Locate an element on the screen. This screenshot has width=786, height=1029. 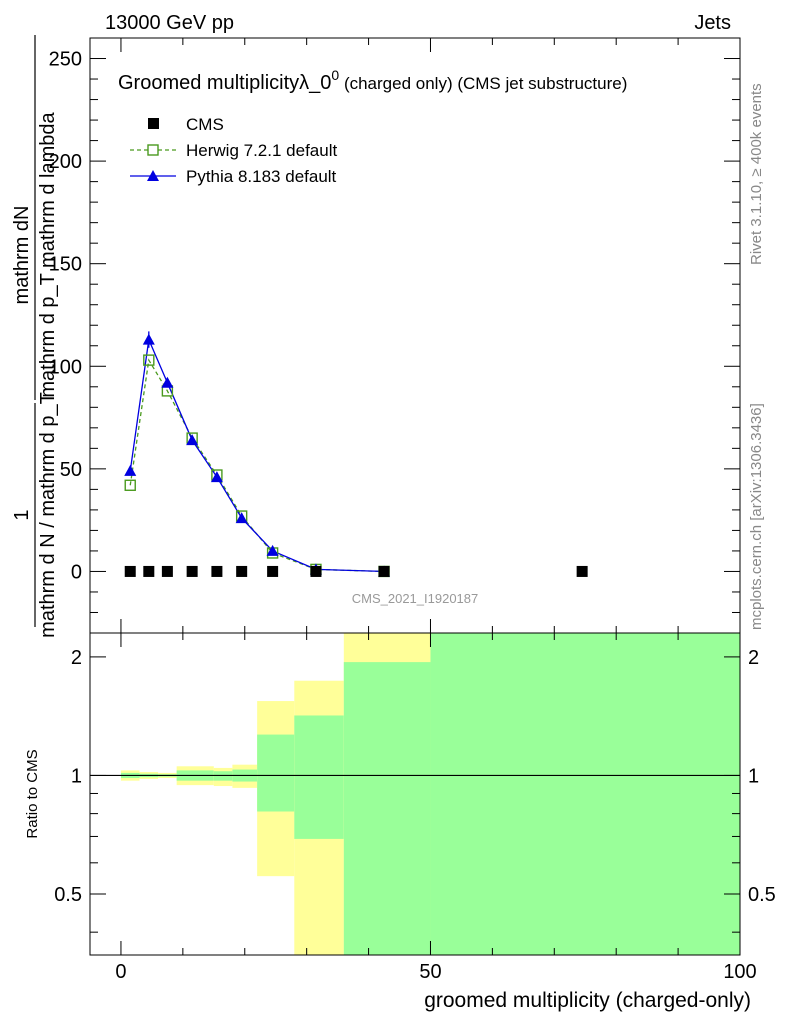
y-tick-label: 250 is located at coordinates (65, 60).